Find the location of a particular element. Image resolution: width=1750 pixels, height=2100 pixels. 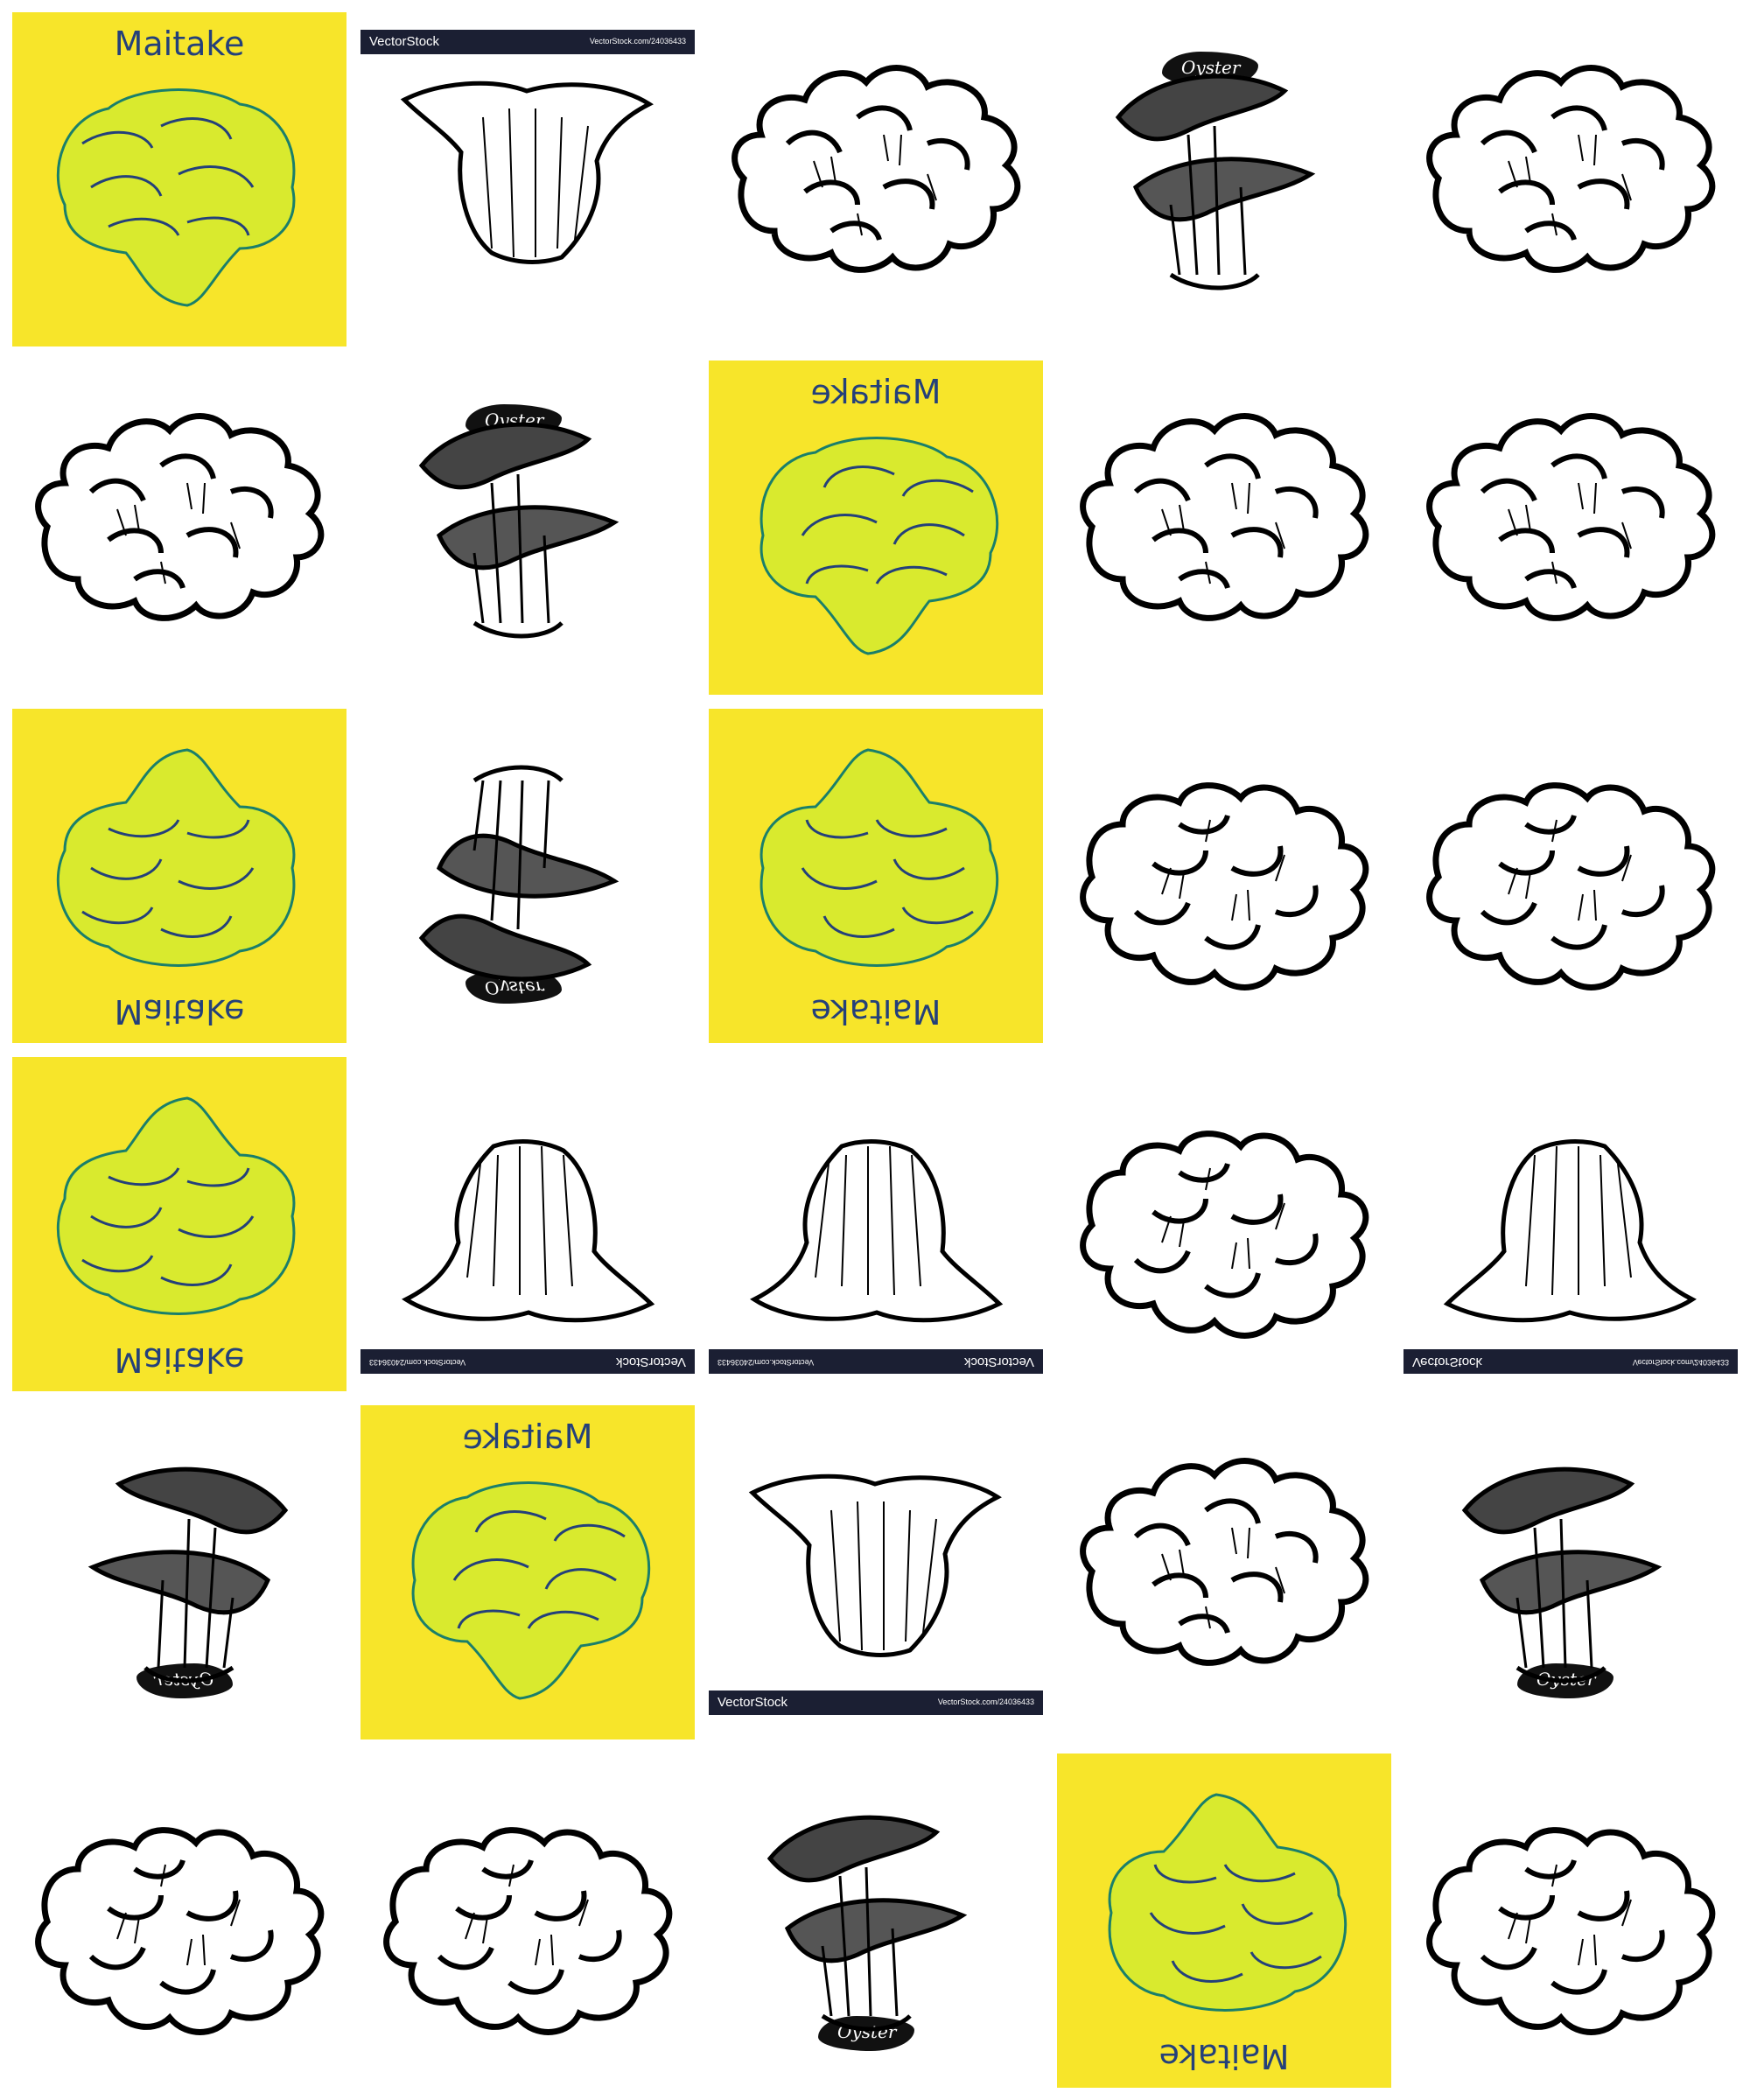

tile-title: Maitake is located at coordinates (179, 43).